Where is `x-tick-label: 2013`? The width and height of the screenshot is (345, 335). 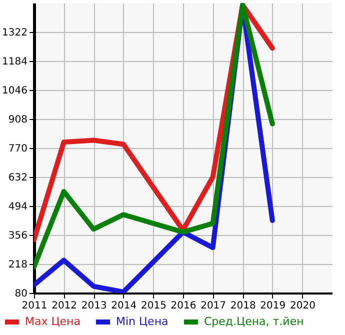
x-tick-label: 2013 is located at coordinates (94, 306).